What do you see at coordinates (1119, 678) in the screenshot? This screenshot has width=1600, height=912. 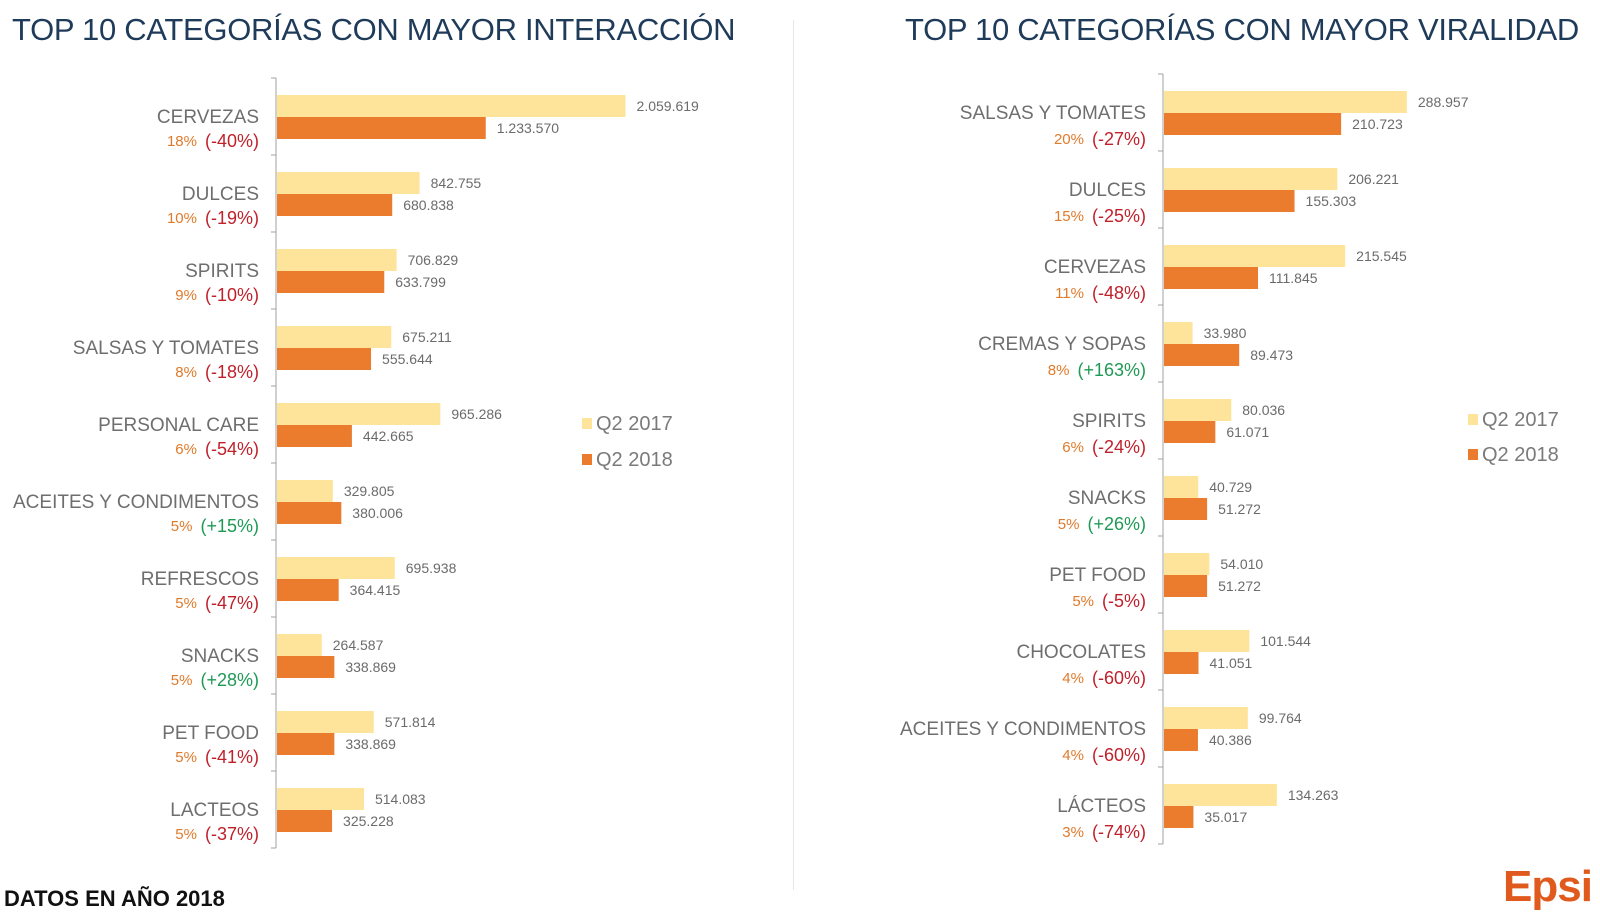 I see `change-label: (-60%)` at bounding box center [1119, 678].